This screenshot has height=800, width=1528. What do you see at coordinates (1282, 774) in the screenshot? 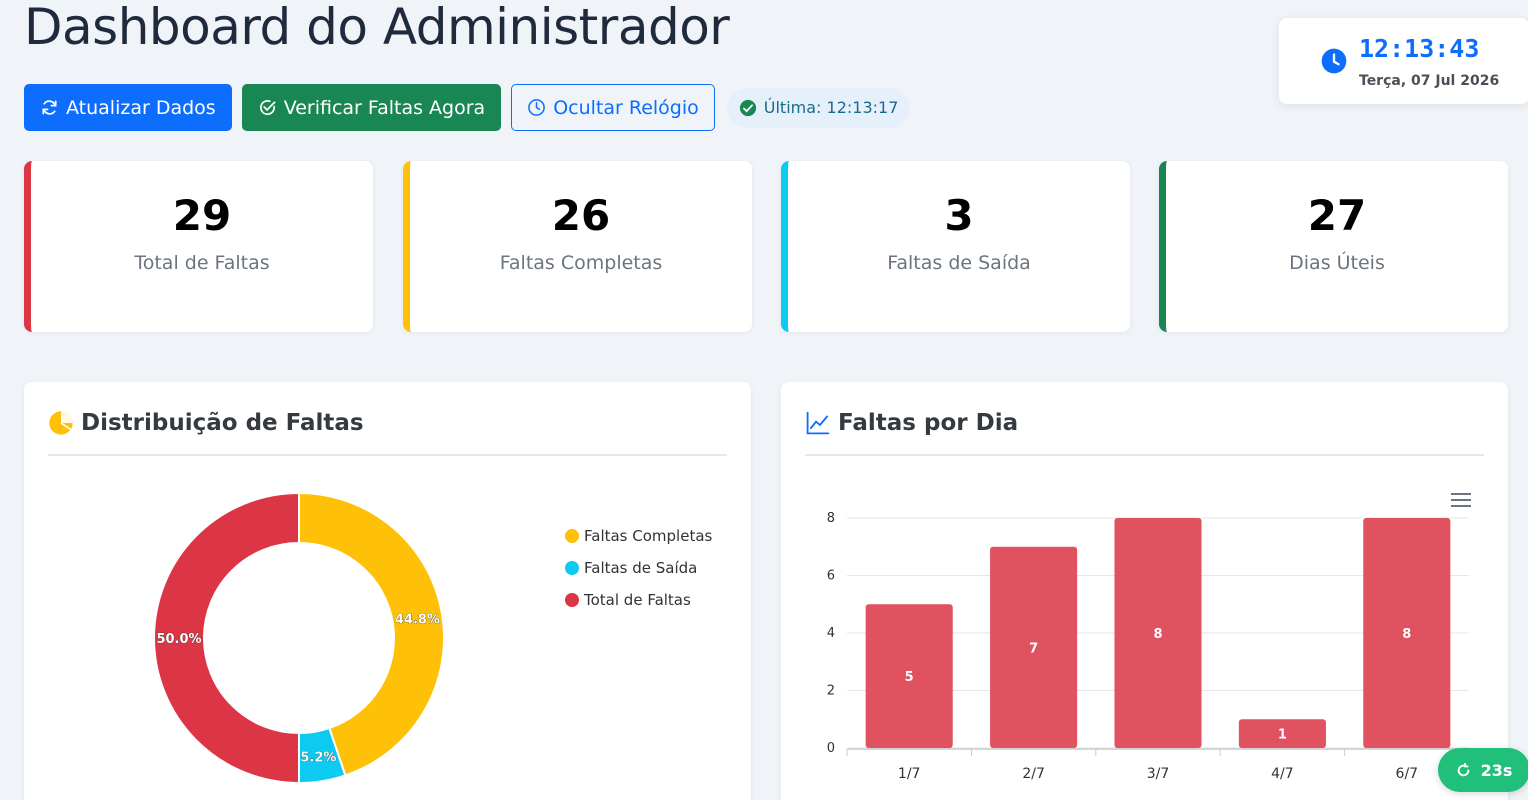
I see `x-tick-label: 4/7` at bounding box center [1282, 774].